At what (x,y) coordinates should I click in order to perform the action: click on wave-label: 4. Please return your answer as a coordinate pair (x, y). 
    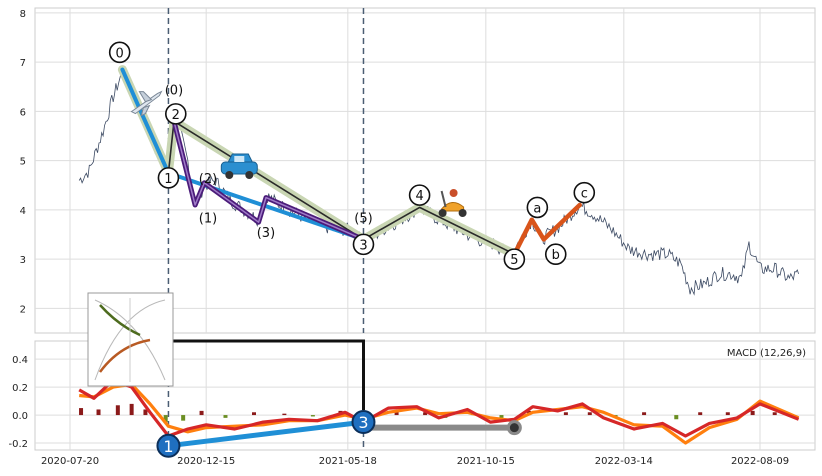
    Looking at the image, I should click on (419, 196).